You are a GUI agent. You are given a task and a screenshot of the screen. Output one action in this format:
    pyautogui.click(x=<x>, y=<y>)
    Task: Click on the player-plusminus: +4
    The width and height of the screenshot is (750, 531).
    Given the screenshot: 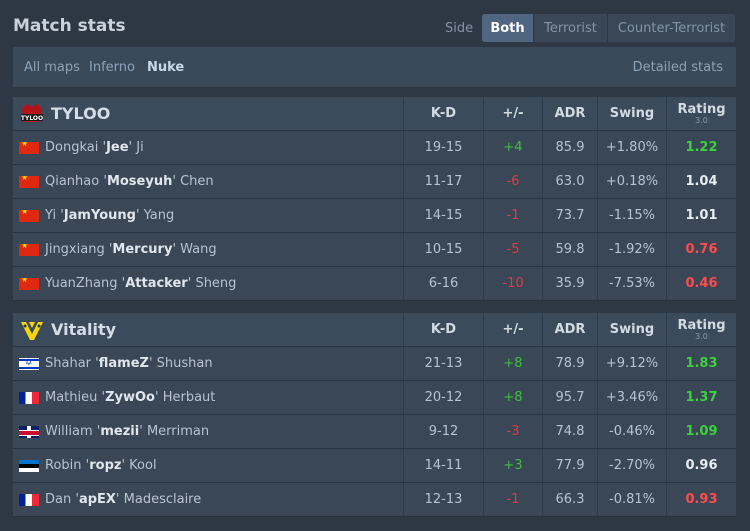 What is the action you would take?
    pyautogui.click(x=512, y=147)
    